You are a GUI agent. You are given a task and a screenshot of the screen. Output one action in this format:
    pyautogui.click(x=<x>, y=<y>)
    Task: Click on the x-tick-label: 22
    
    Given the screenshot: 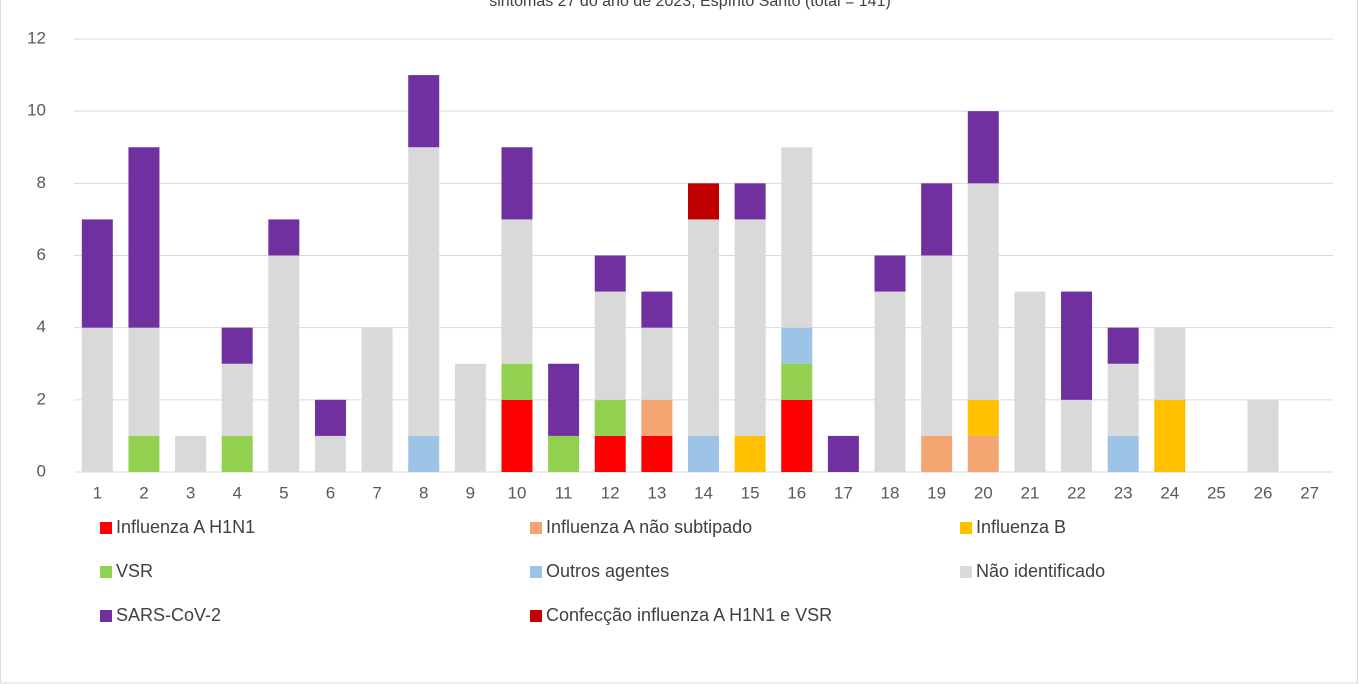 What is the action you would take?
    pyautogui.click(x=1076, y=492)
    